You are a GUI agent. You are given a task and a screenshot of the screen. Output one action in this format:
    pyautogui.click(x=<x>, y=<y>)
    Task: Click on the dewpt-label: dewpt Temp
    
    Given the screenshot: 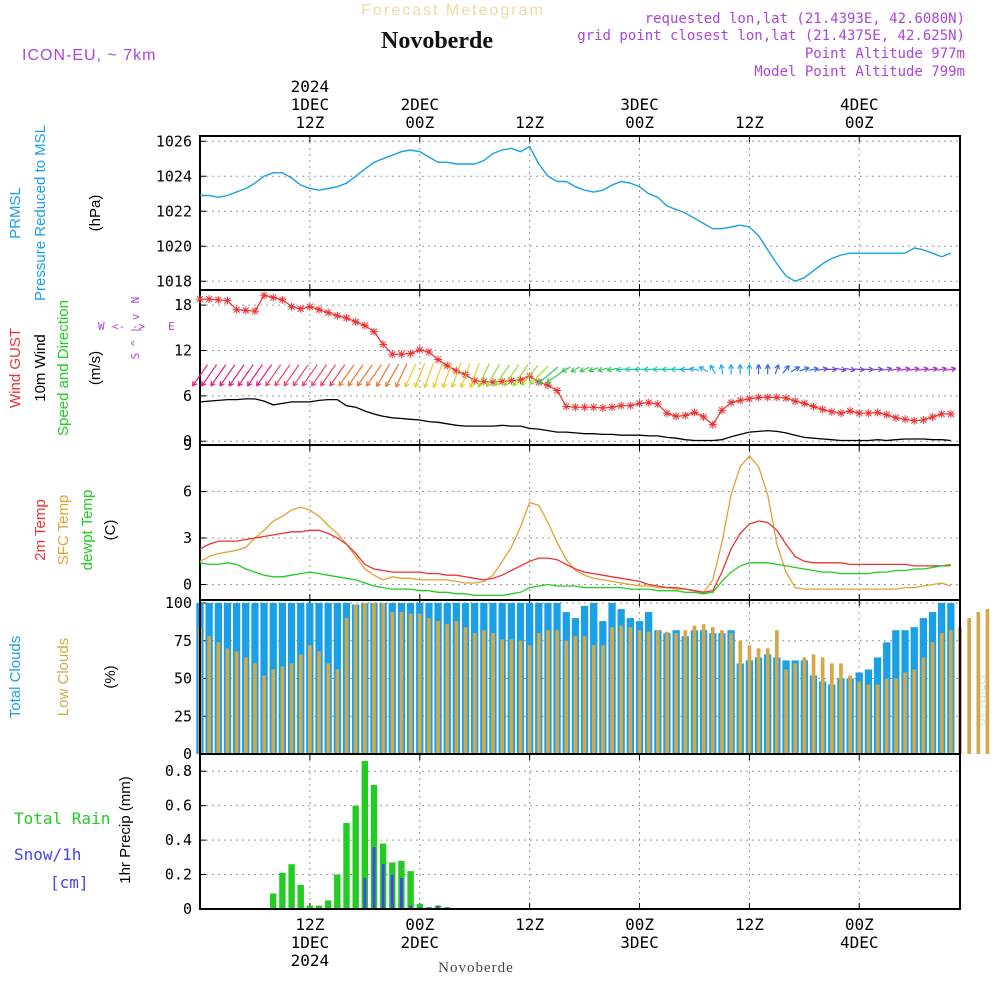 What is the action you would take?
    pyautogui.click(x=87, y=530)
    